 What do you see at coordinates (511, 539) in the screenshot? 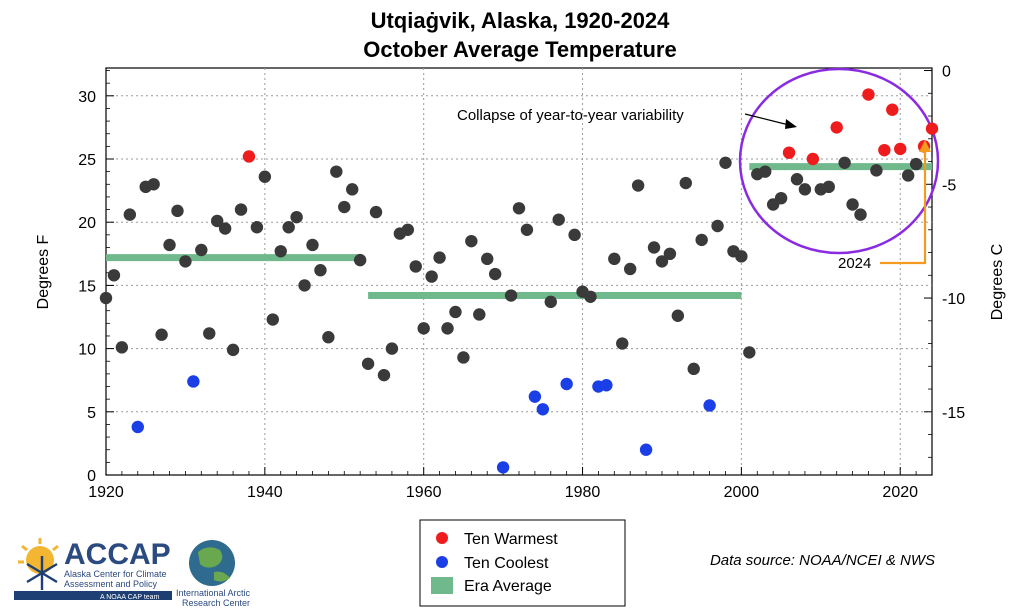
I see `legend-label-warmest: Ten Warmest` at bounding box center [511, 539].